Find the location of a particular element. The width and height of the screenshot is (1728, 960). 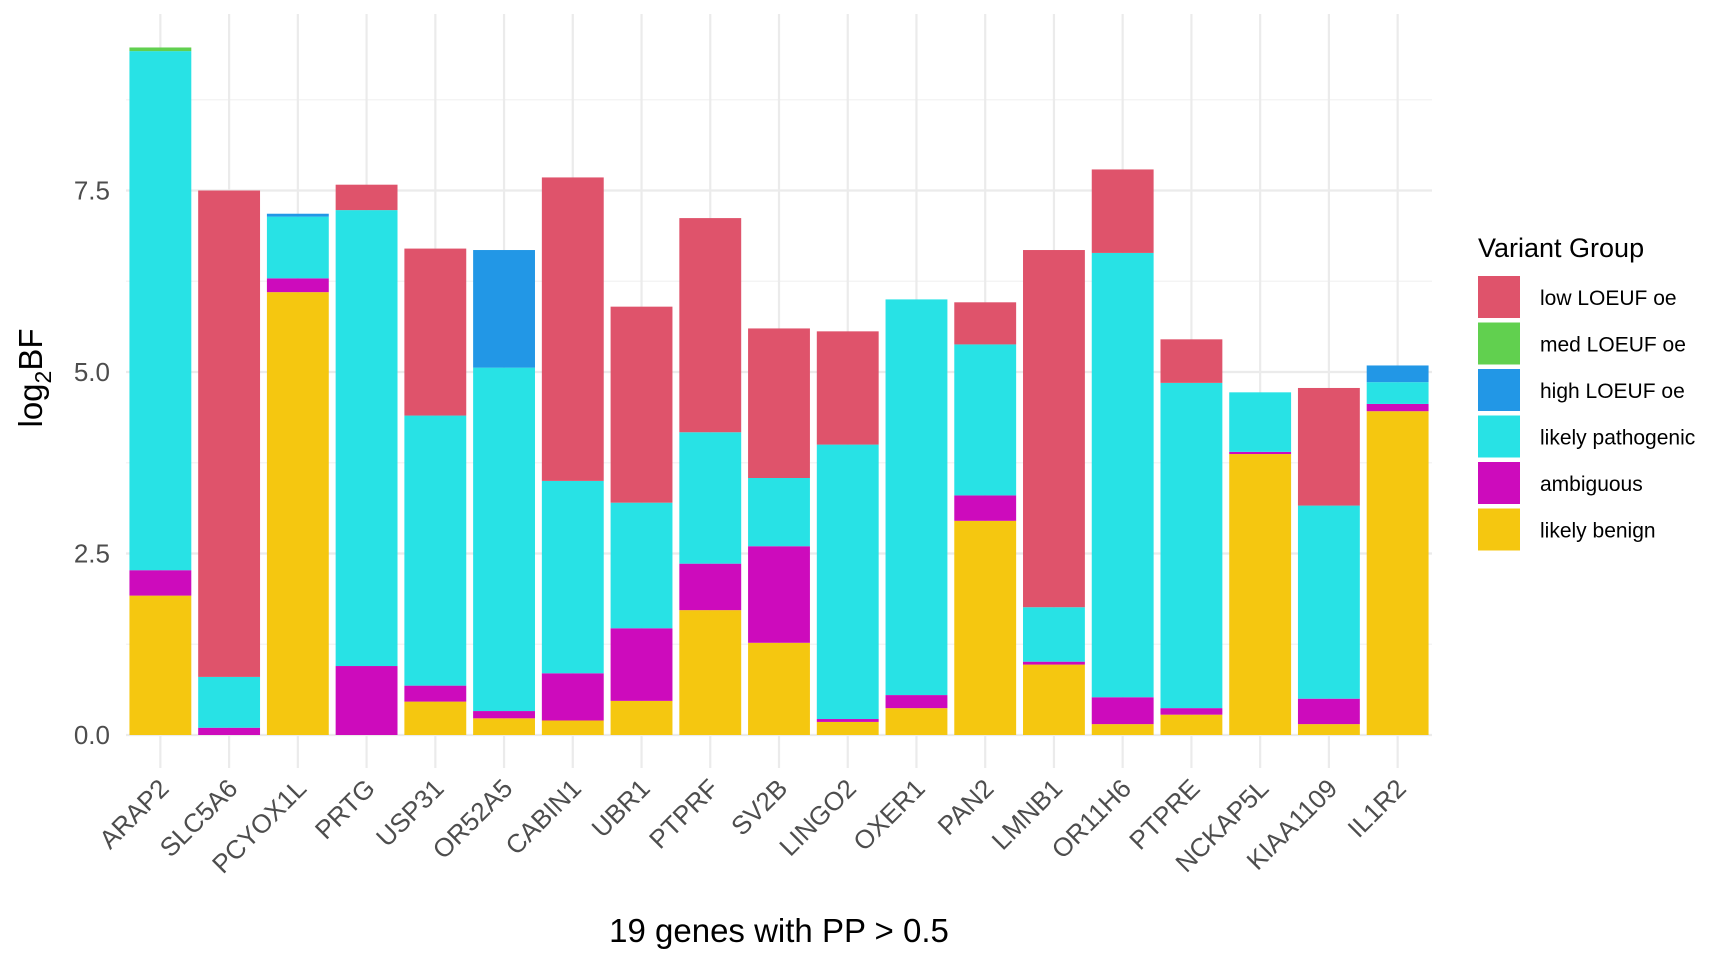

y-axis-title-tail: BF is located at coordinates (30, 349).